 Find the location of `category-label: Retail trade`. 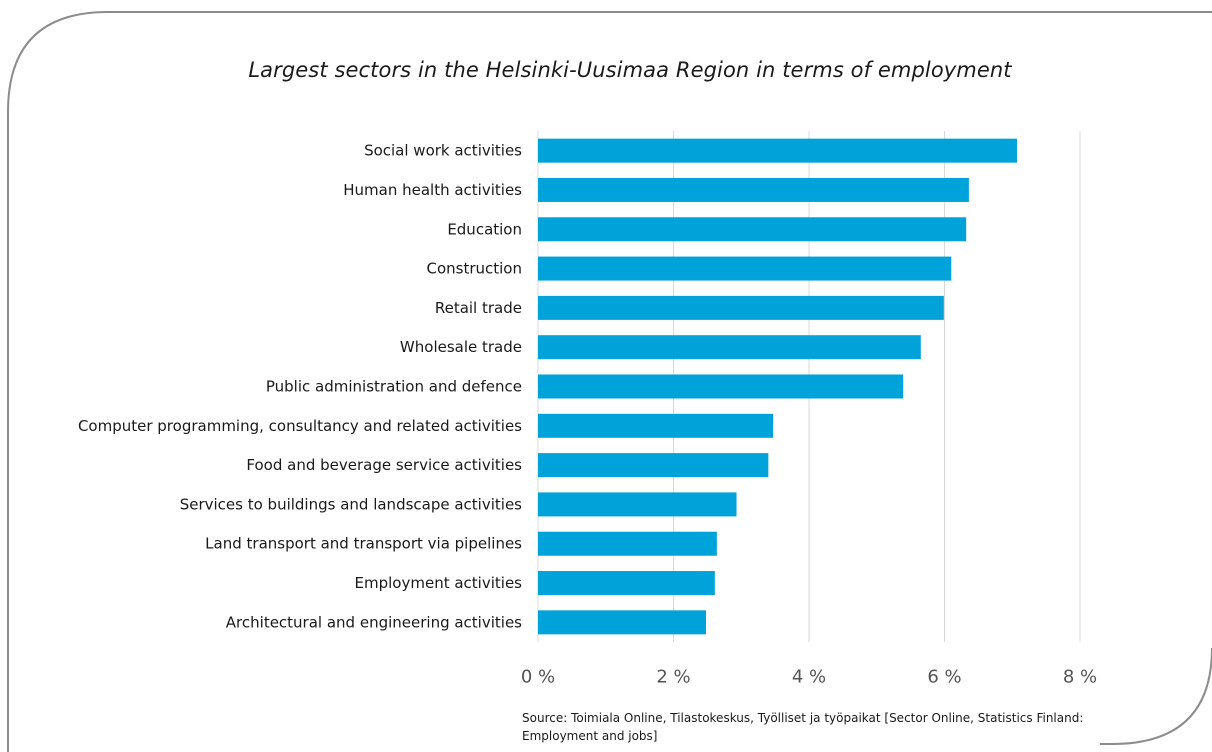

category-label: Retail trade is located at coordinates (478, 308).